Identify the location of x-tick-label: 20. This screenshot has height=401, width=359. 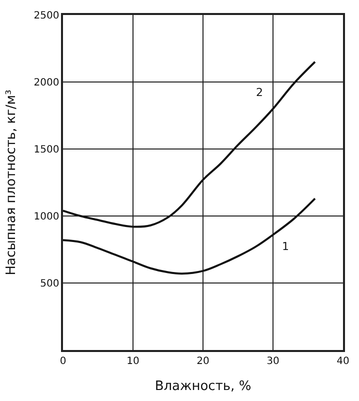
(203, 361).